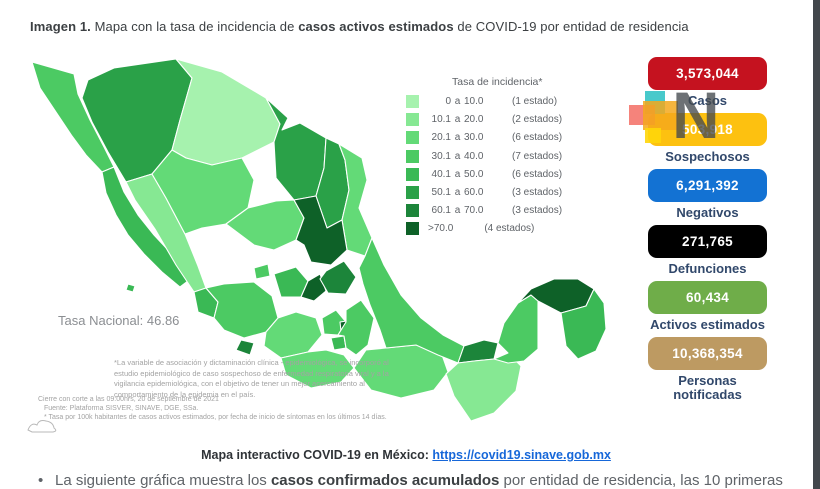 This screenshot has height=489, width=820. What do you see at coordinates (441, 120) in the screenshot?
I see `legend-range-lo: 10.1` at bounding box center [441, 120].